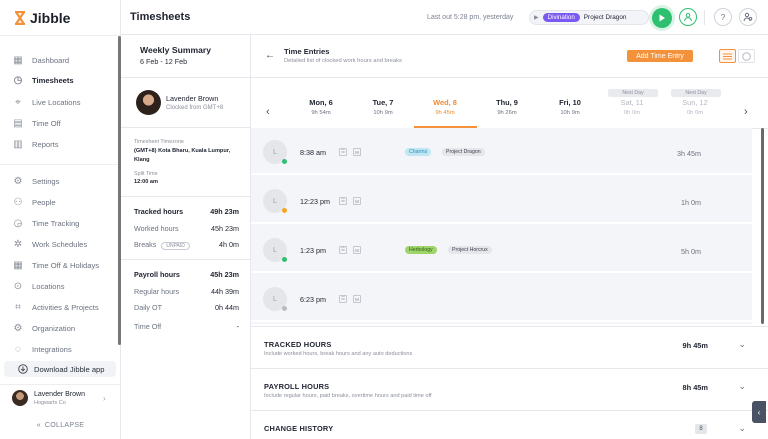  What do you see at coordinates (225, 291) in the screenshot?
I see `regular-hours-value: 44h 39m` at bounding box center [225, 291].